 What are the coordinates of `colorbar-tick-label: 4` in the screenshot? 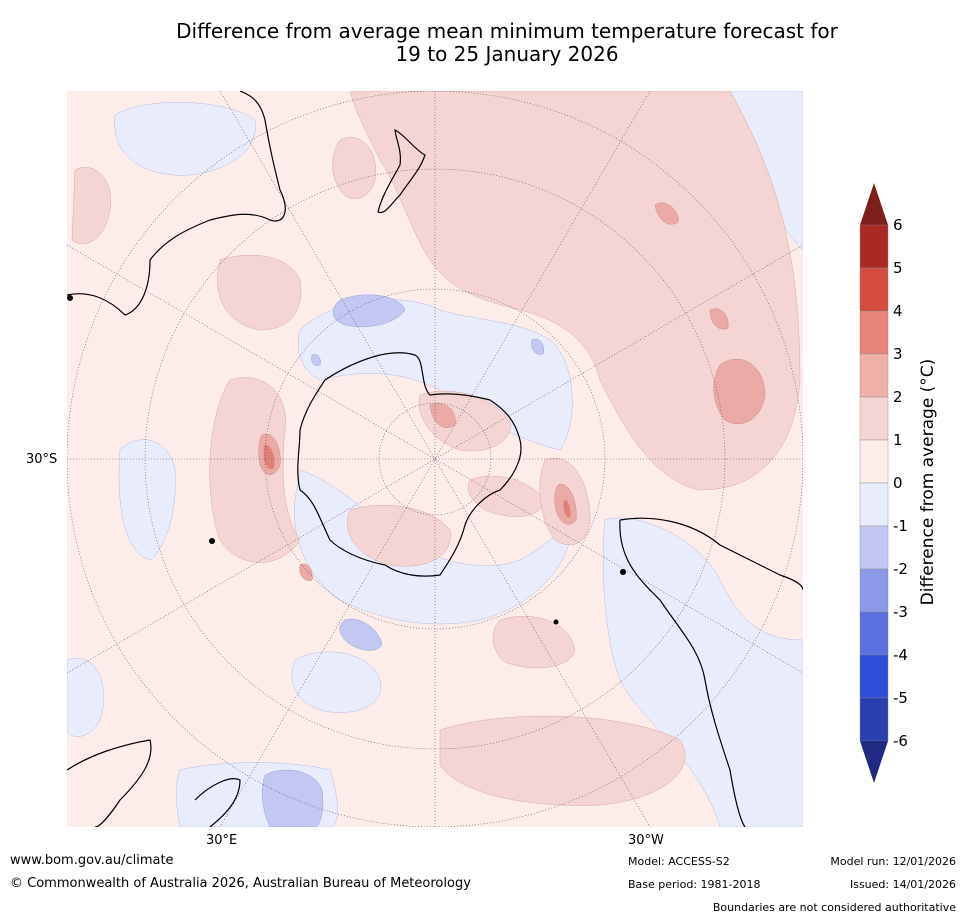 It's located at (898, 311).